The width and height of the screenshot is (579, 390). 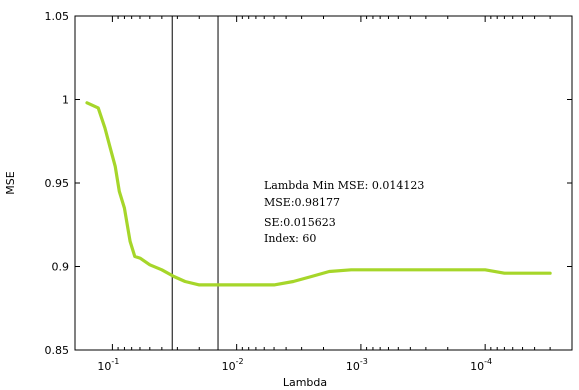 What do you see at coordinates (65, 100) in the screenshot?
I see `y-tick-label: 1` at bounding box center [65, 100].